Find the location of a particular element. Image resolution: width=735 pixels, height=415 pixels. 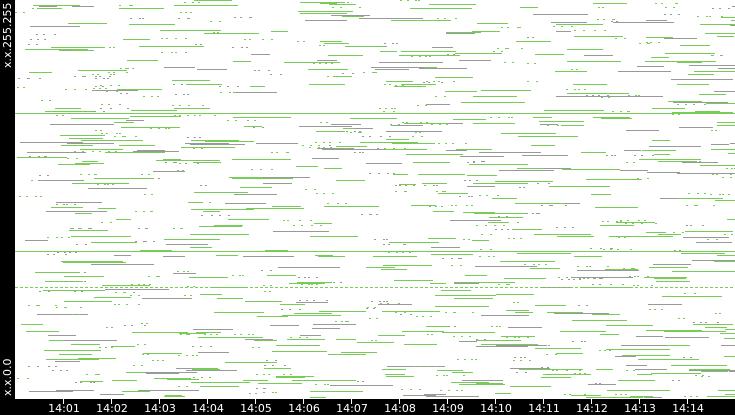

y-bottom-label-text: x.x.0.0 is located at coordinates (7, 377).